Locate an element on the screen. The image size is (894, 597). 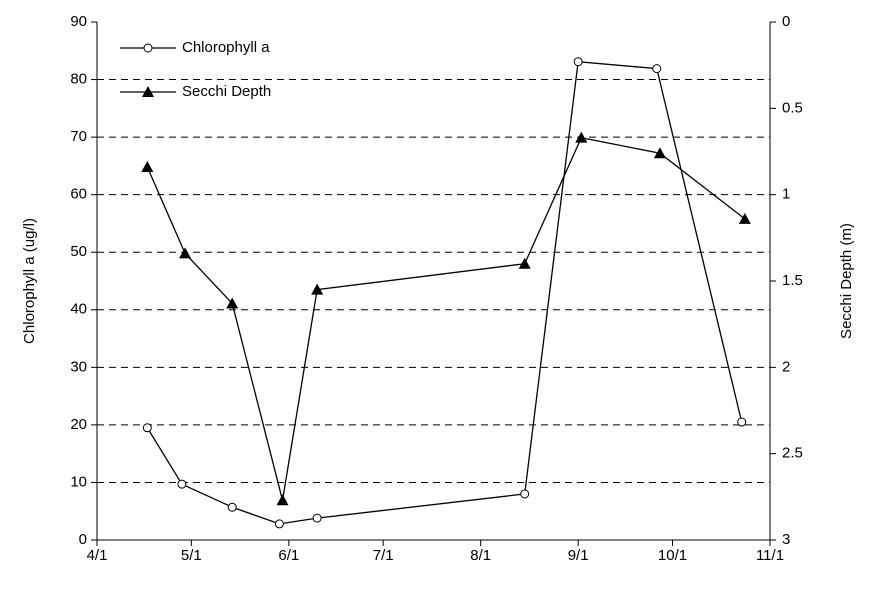
x-tick-label: 11/1 is located at coordinates (770, 555).